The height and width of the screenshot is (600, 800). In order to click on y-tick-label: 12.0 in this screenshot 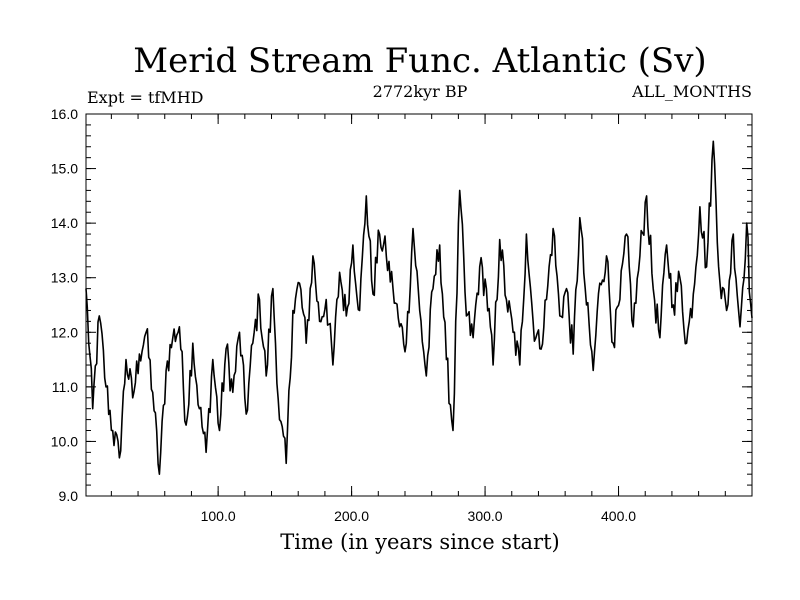, I will do `click(64, 332)`.